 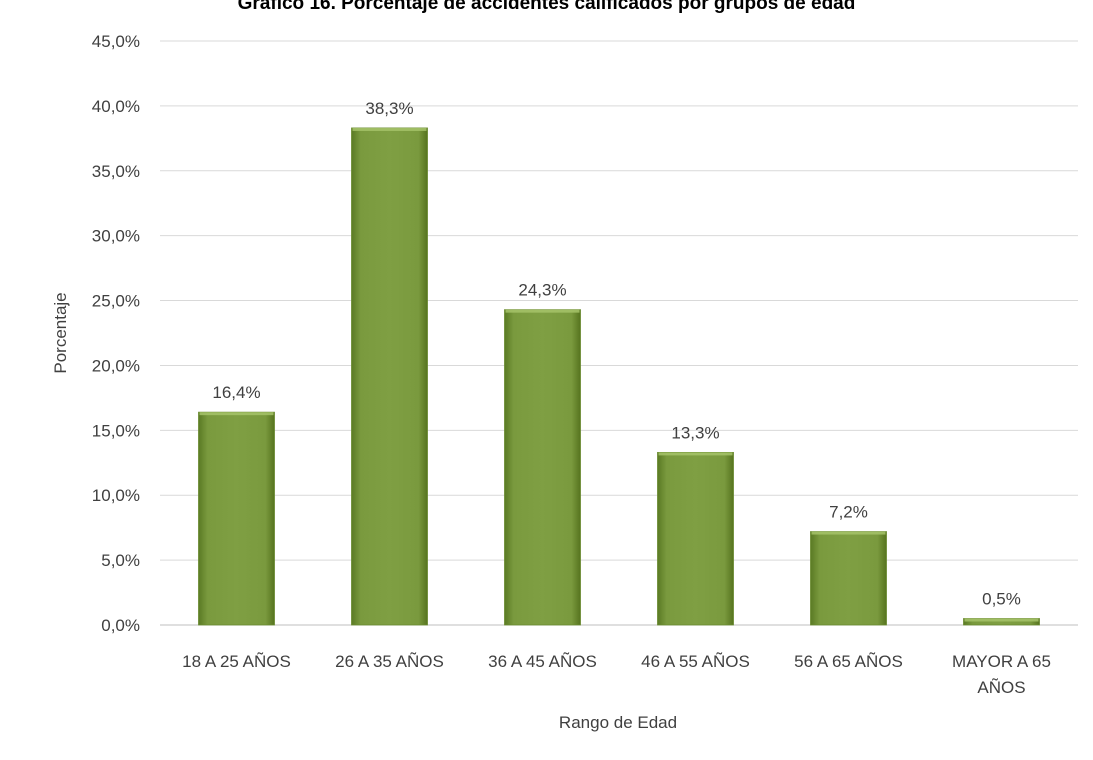 What do you see at coordinates (60, 332) in the screenshot?
I see `y-axis-label: Porcentaje` at bounding box center [60, 332].